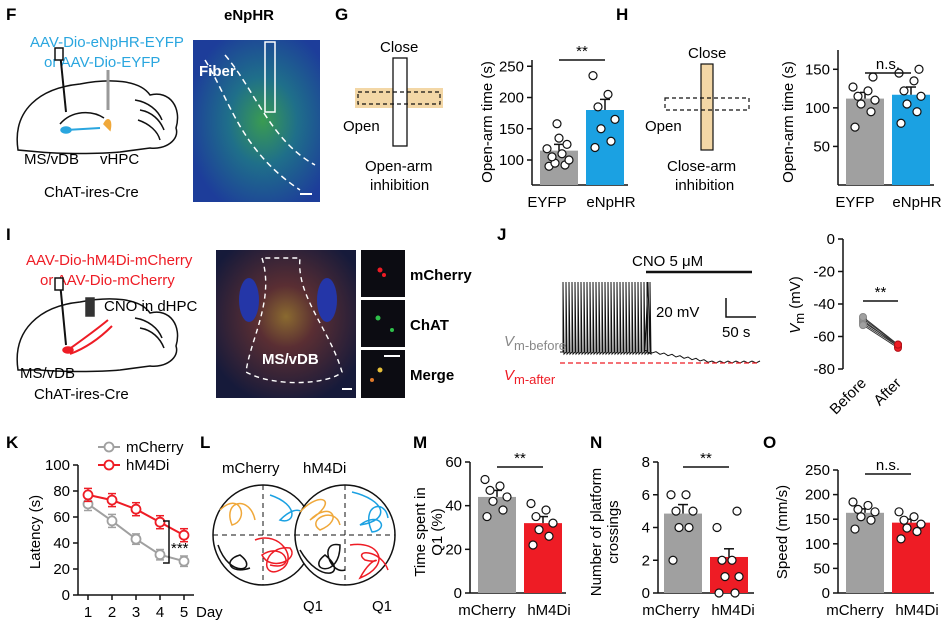  I want to click on scale-bar-j, so click(740, 308).